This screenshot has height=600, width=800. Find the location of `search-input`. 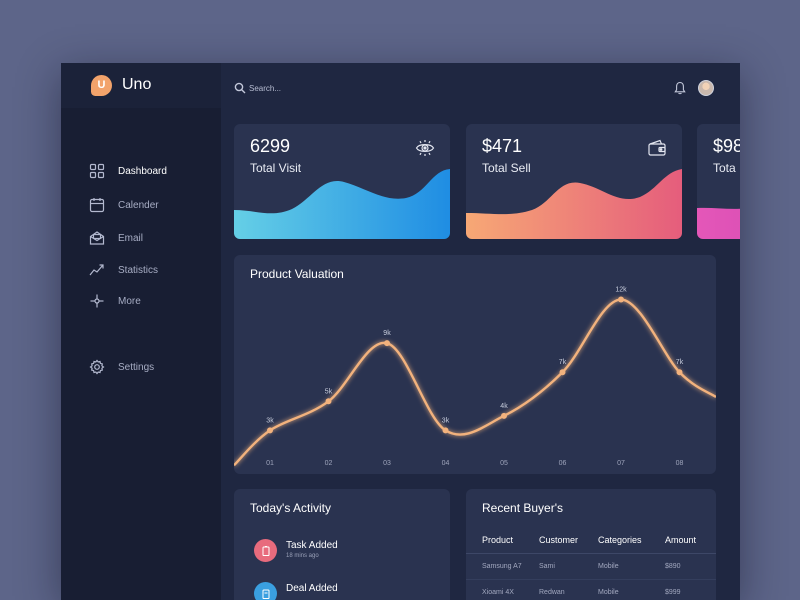

search-input is located at coordinates (349, 88).